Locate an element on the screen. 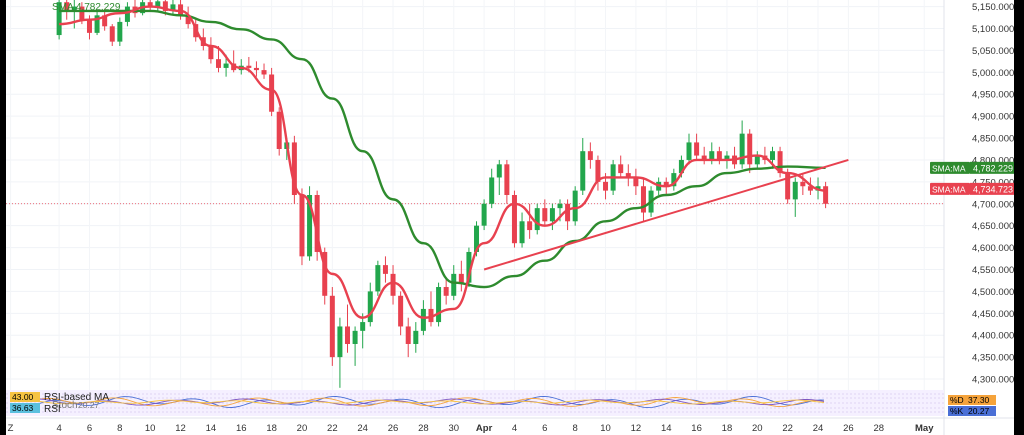 This screenshot has width=1024, height=435. d-value-badge: 37.30 is located at coordinates (979, 400).